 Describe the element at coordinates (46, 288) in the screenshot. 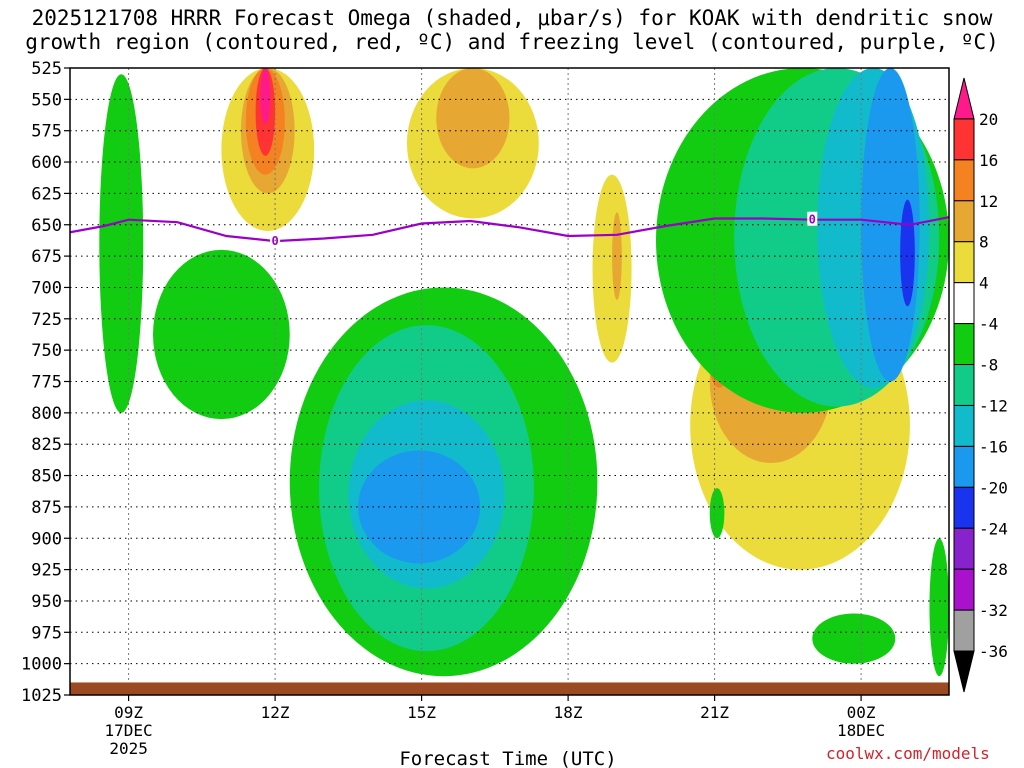

I see `y-tick-label-700: 700` at that location.